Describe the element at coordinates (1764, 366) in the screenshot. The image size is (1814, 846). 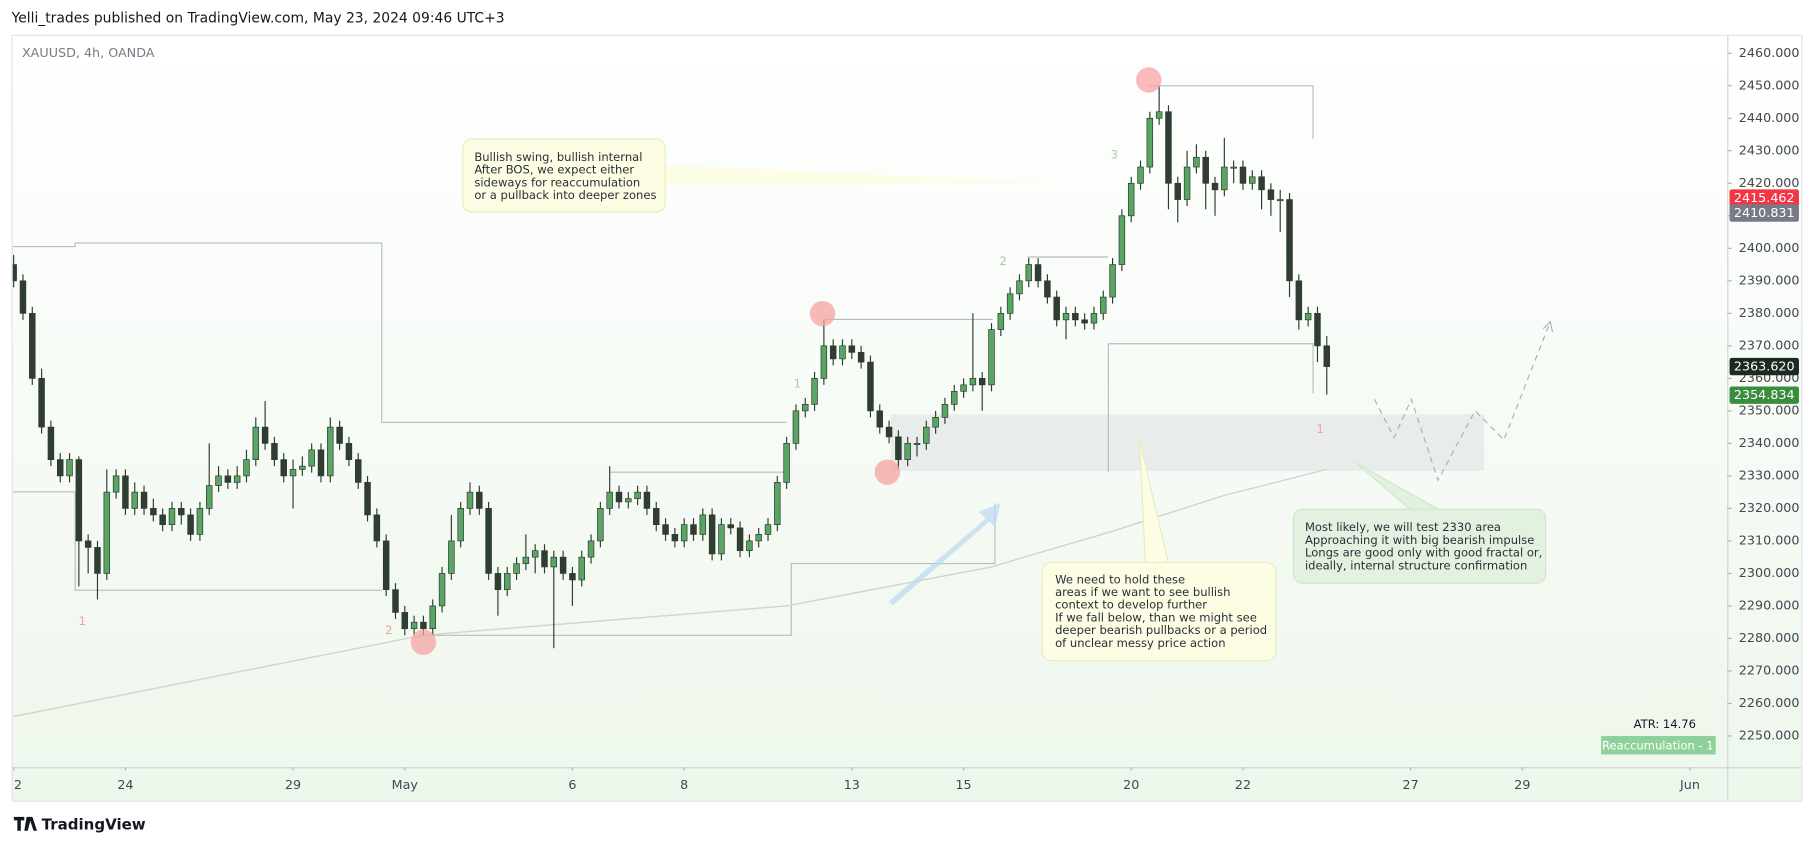
I see `price-label: 2363.620` at that location.